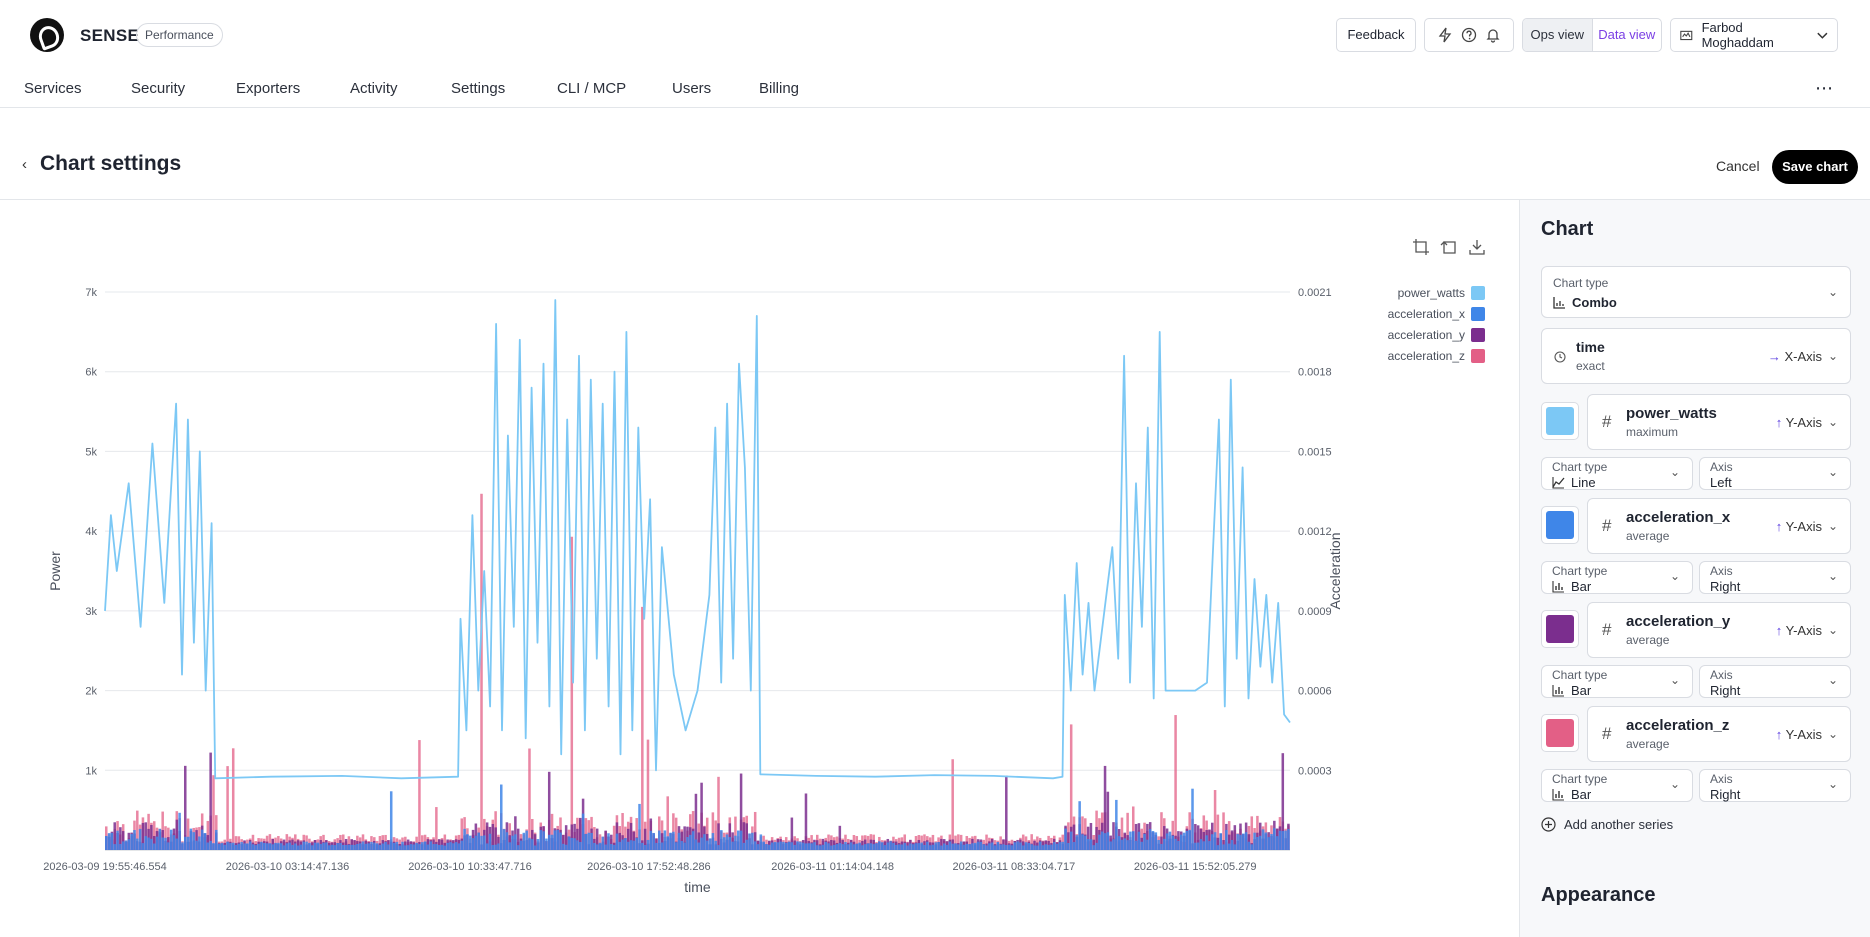  What do you see at coordinates (24, 164) in the screenshot?
I see `back-icon: ‹` at bounding box center [24, 164].